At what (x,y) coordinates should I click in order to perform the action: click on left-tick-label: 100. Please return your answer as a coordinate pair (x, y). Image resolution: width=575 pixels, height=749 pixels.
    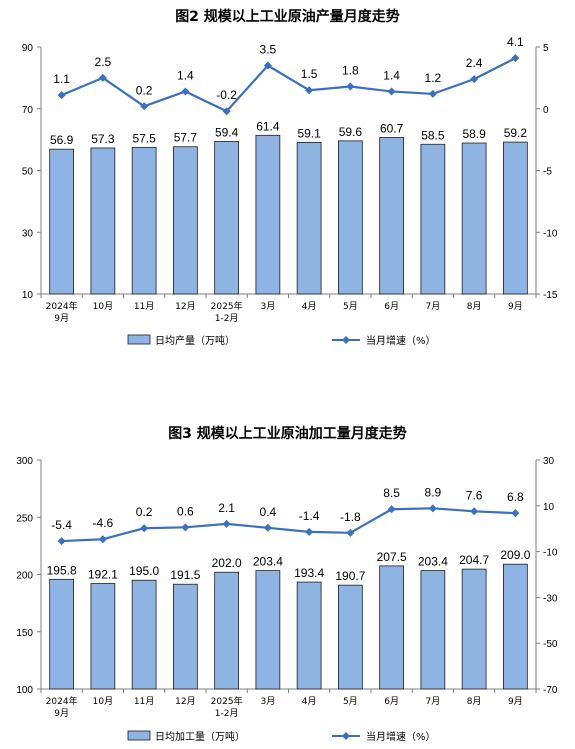
    Looking at the image, I should click on (24, 690).